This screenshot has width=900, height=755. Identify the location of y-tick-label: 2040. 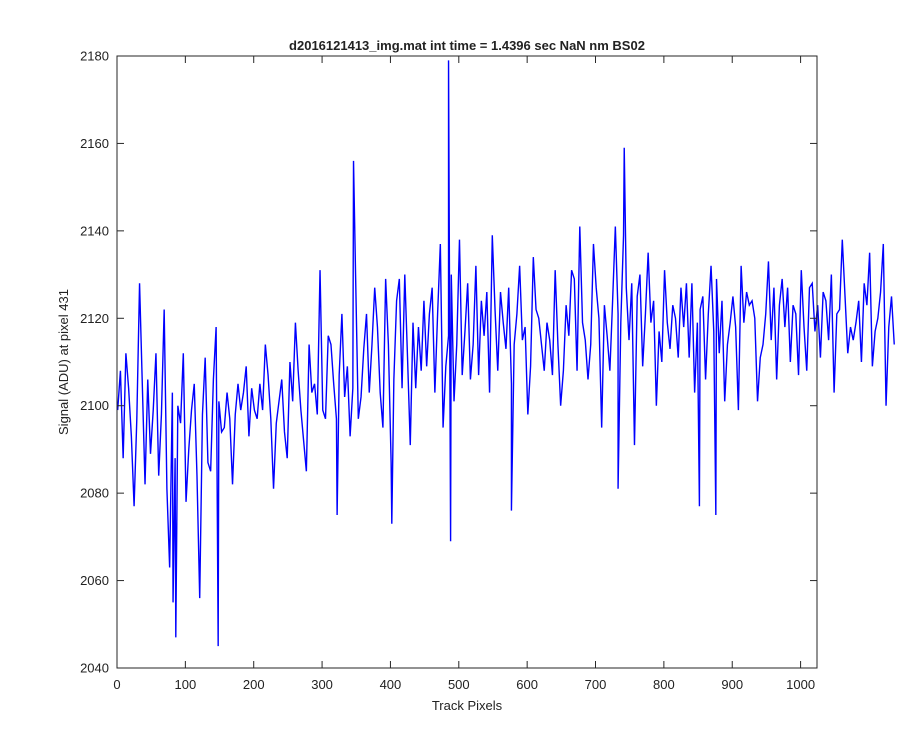
(94, 668).